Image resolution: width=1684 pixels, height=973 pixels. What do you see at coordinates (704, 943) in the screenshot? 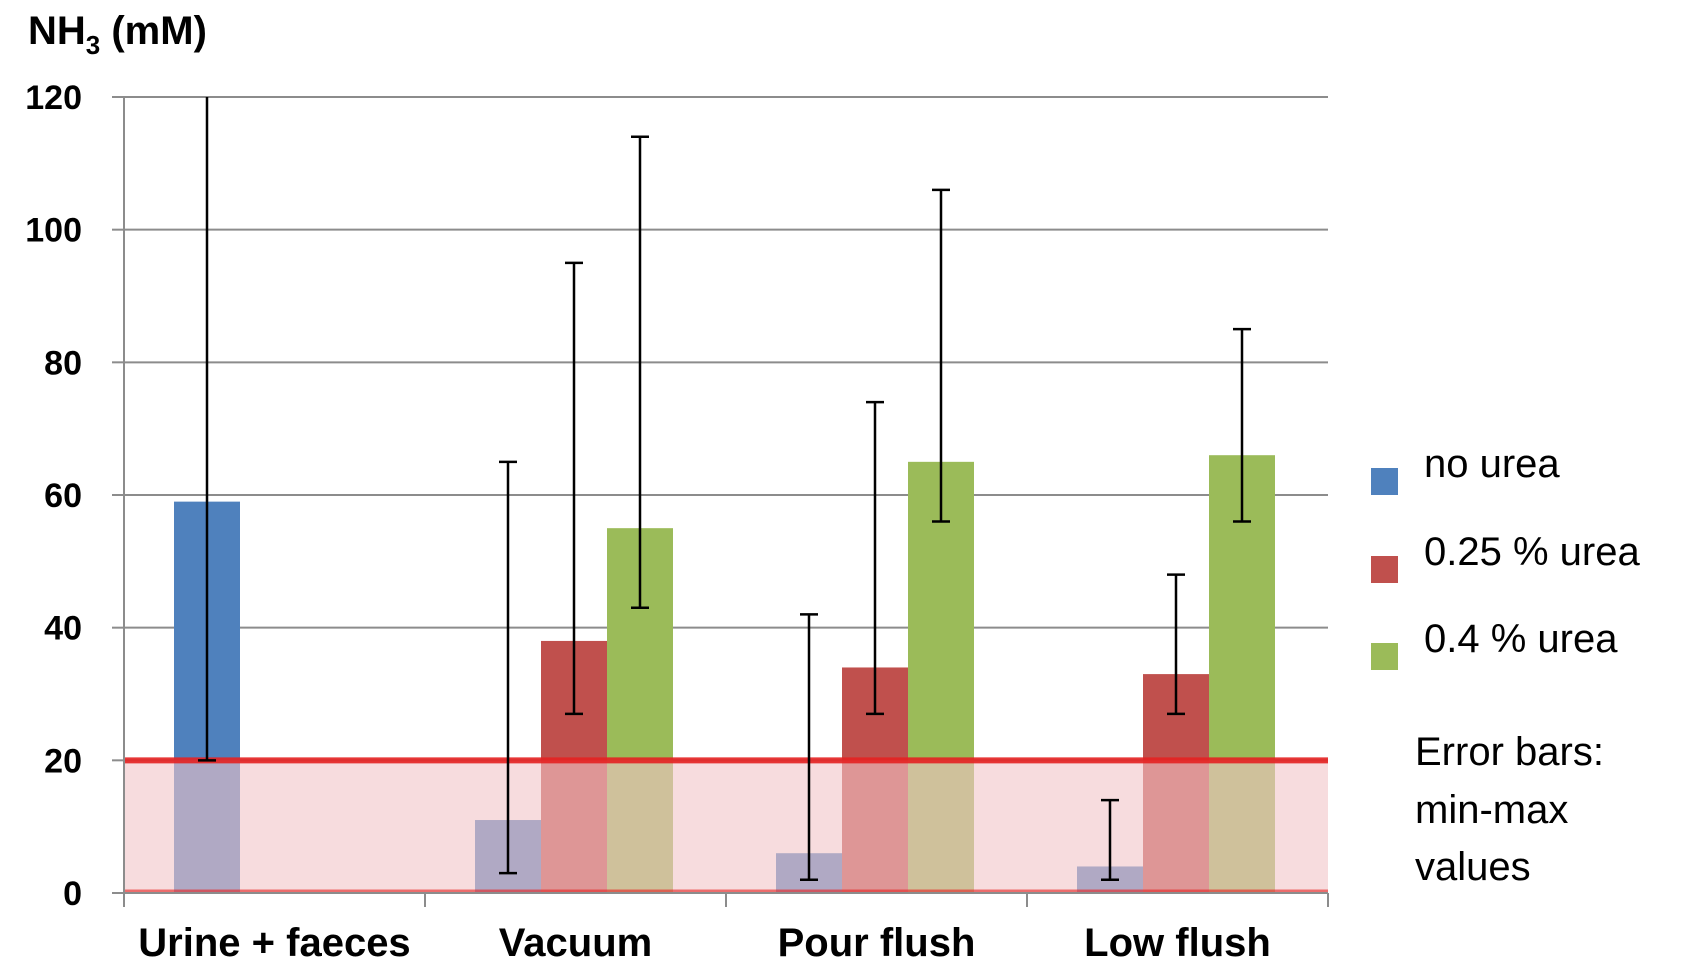
I see `category-labels: Urine + faeces Vacuum Pour flush Low flush` at bounding box center [704, 943].